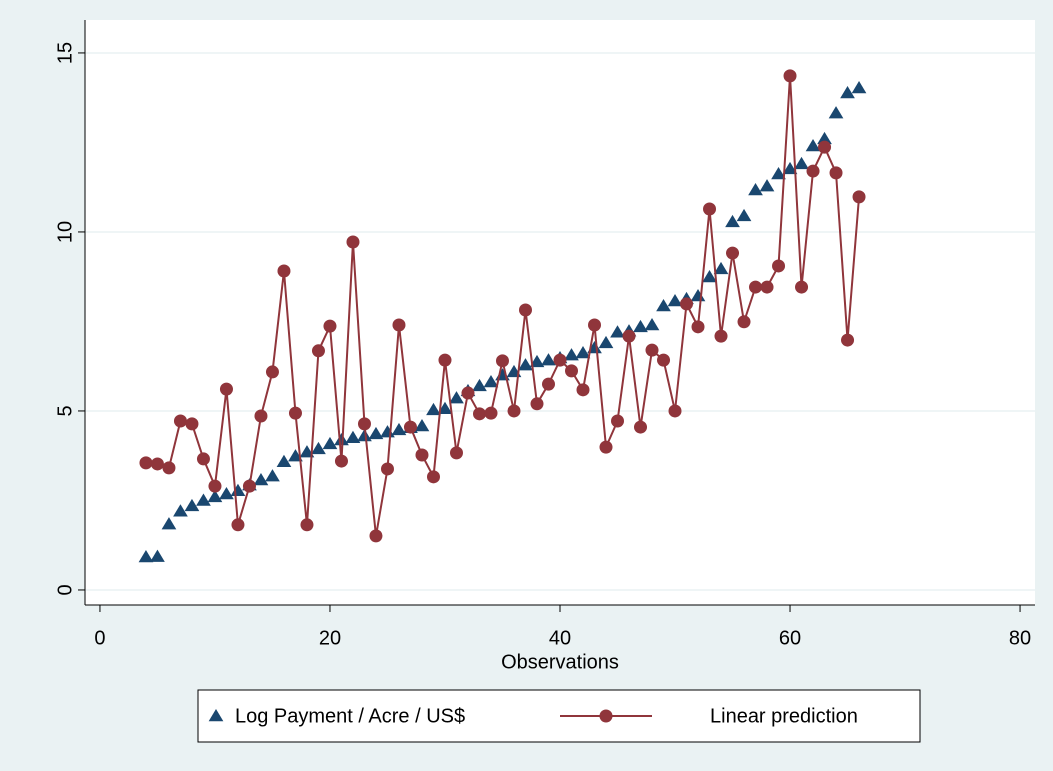  What do you see at coordinates (350, 716) in the screenshot?
I see `legend-label: Log Payment / Acre / US$` at bounding box center [350, 716].